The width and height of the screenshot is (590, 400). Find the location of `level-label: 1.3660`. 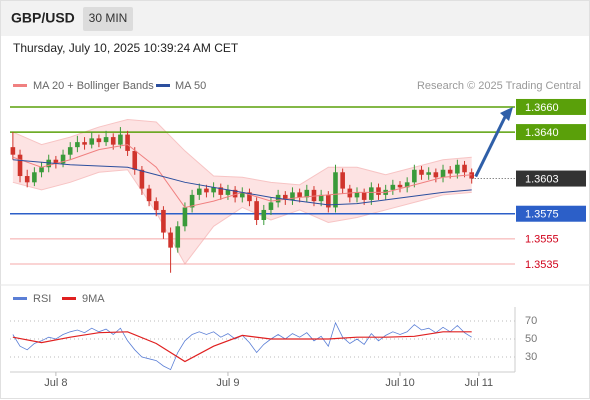

level-label: 1.3660 is located at coordinates (542, 108).